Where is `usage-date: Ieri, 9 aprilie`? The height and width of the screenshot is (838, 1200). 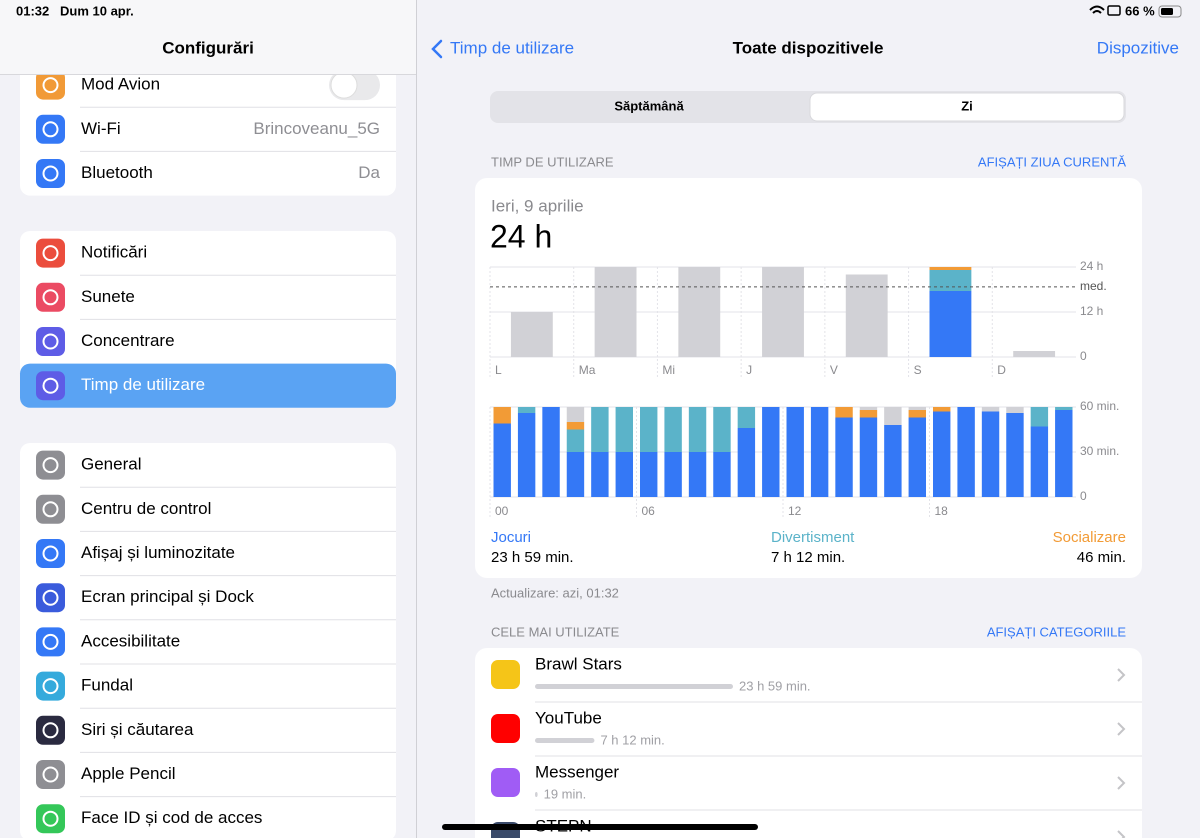
usage-date: Ieri, 9 aprilie is located at coordinates (537, 205).